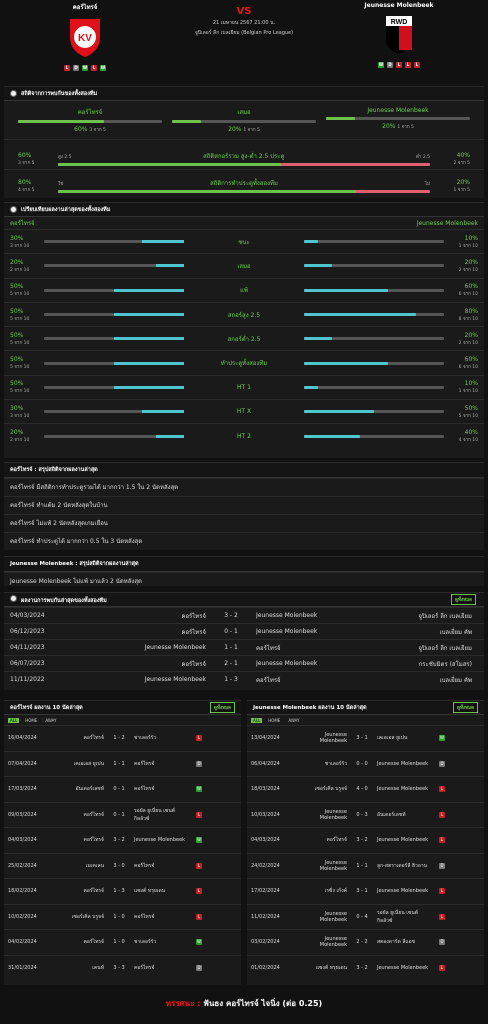 The width and height of the screenshot is (488, 1024). I want to click on away-team: เคเอเอส ยูเปน, so click(392, 738).